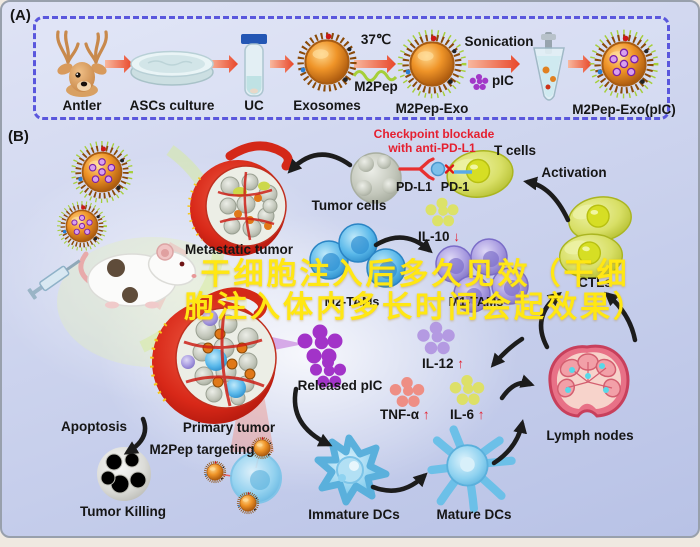 The width and height of the screenshot is (700, 547). What do you see at coordinates (102, 172) in the screenshot?
I see `injected-exosome-icon` at bounding box center [102, 172].